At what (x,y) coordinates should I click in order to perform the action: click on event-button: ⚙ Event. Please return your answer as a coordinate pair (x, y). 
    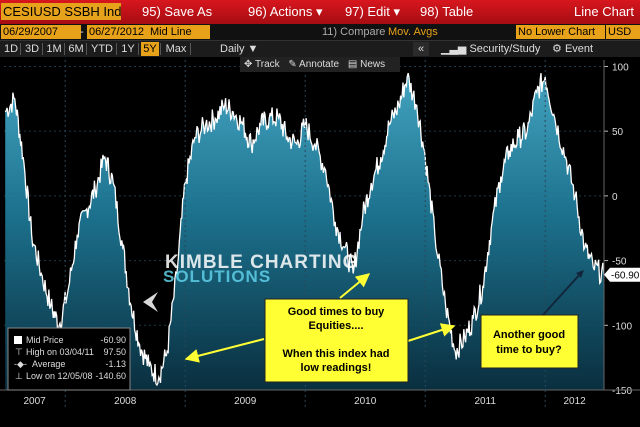
    Looking at the image, I should click on (572, 49).